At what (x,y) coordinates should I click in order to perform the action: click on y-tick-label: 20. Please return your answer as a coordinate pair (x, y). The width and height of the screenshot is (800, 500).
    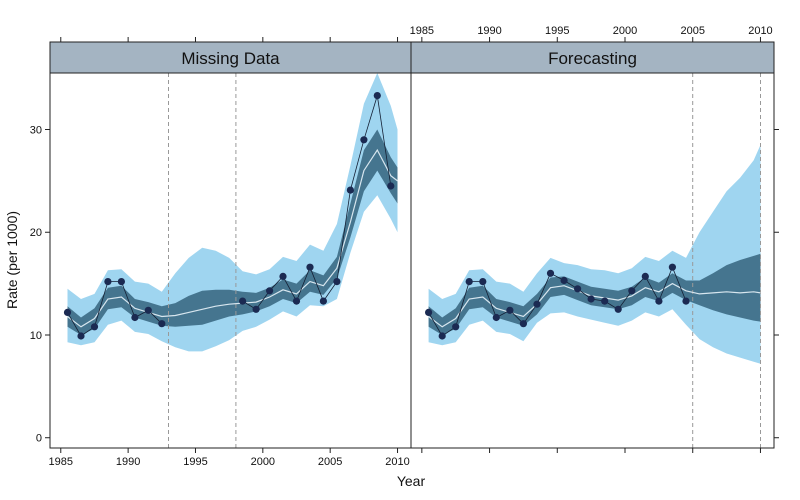
    Looking at the image, I should click on (36, 233).